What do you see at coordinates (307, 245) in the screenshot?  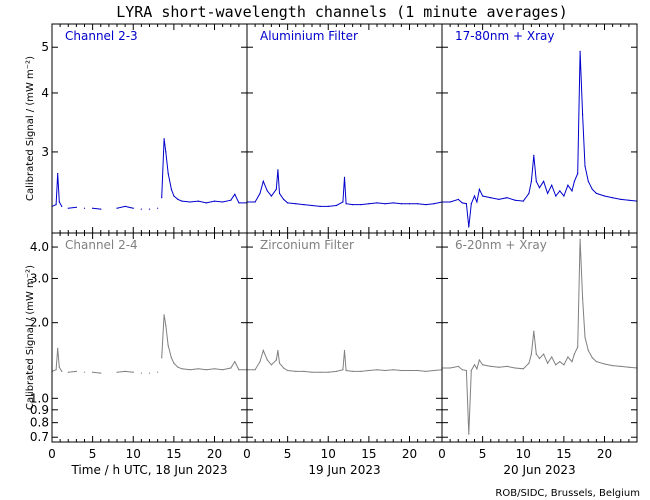 I see `panel-label-4: Zirconium Filter` at bounding box center [307, 245].